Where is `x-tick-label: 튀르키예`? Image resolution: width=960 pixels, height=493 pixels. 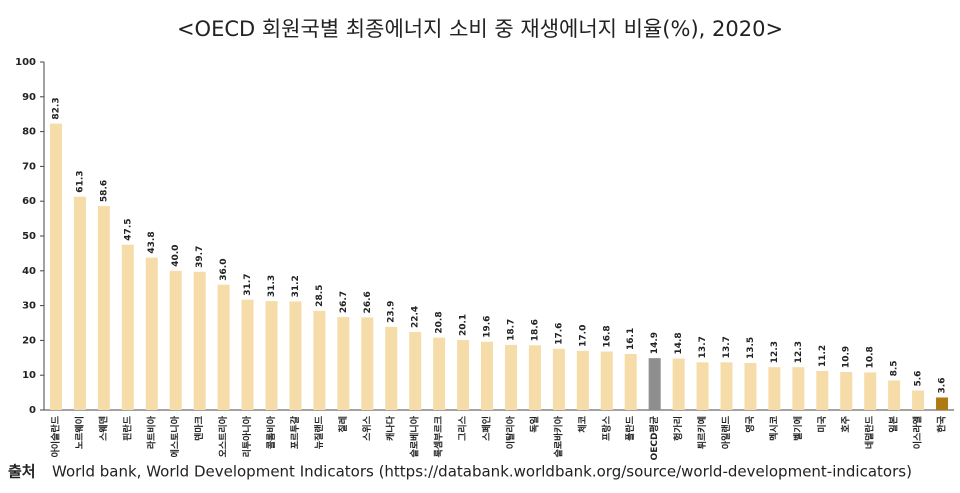 x-tick-label: 튀르키예 is located at coordinates (702, 432).